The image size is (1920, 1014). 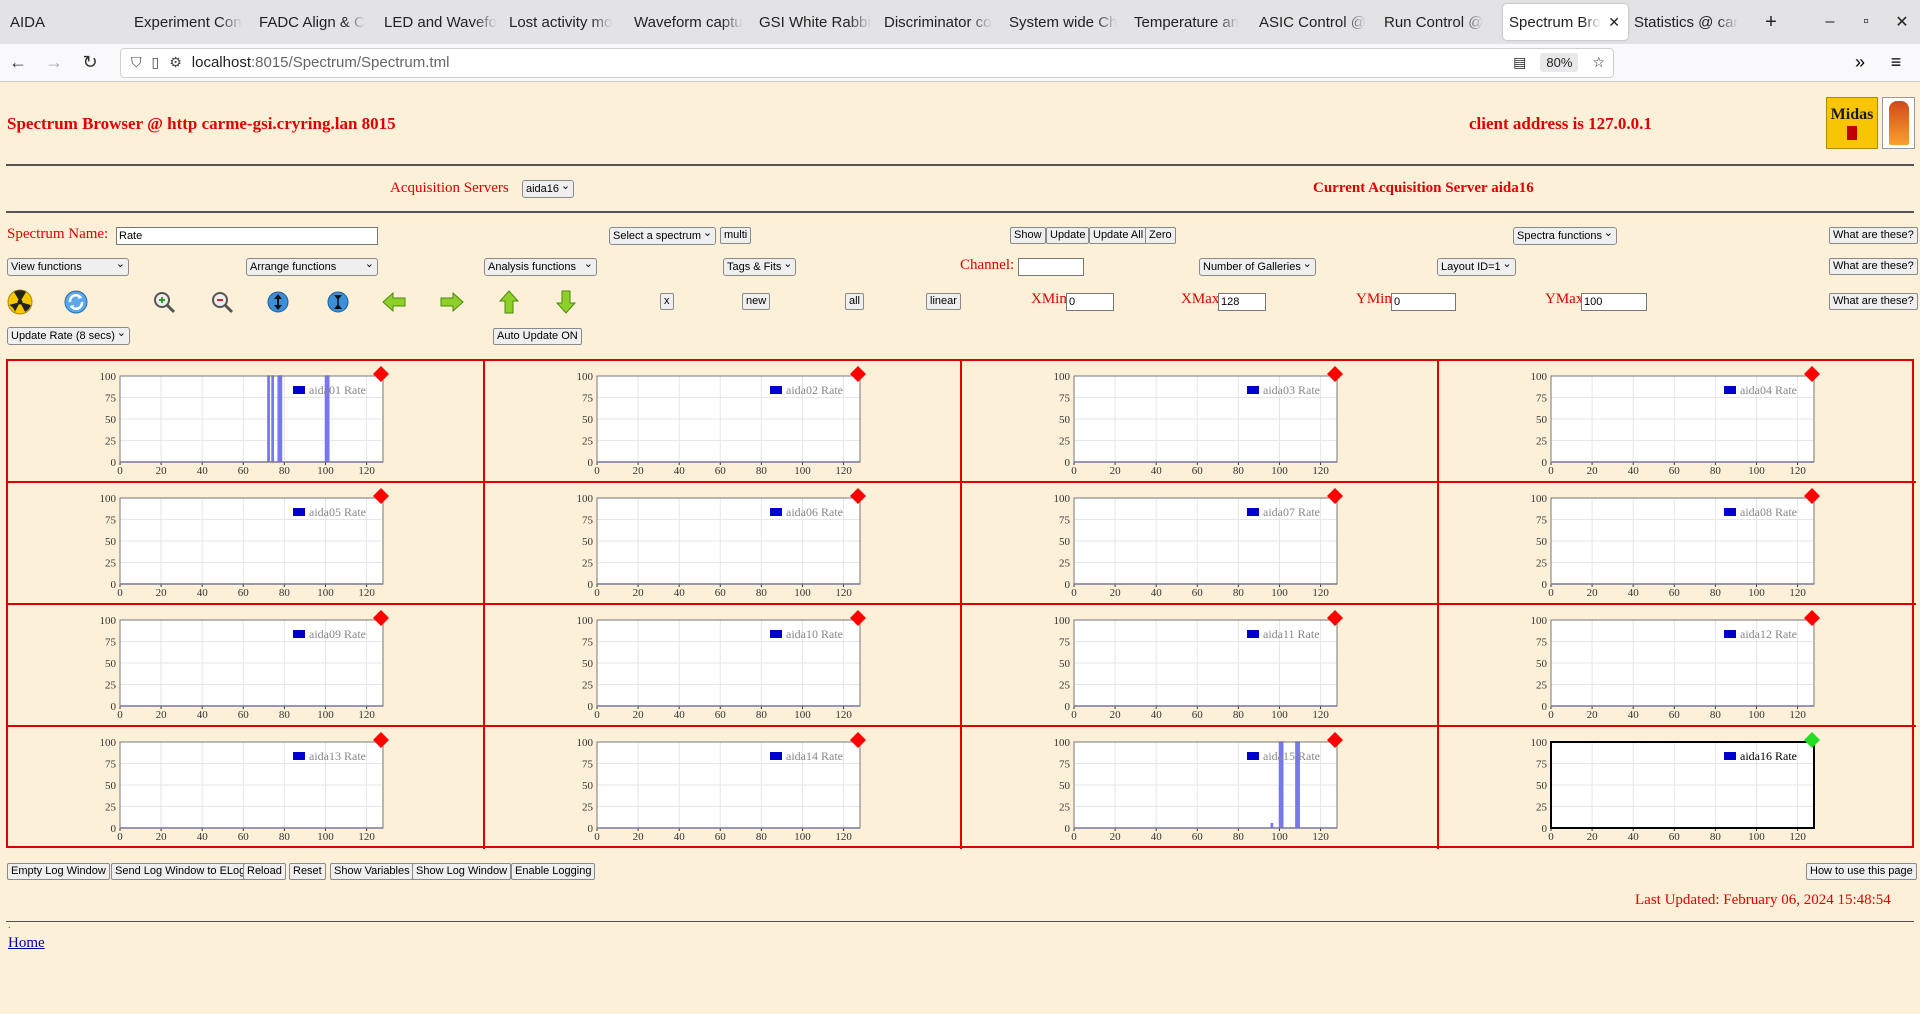 What do you see at coordinates (462, 871) in the screenshot?
I see `footer-button: Show Log Window` at bounding box center [462, 871].